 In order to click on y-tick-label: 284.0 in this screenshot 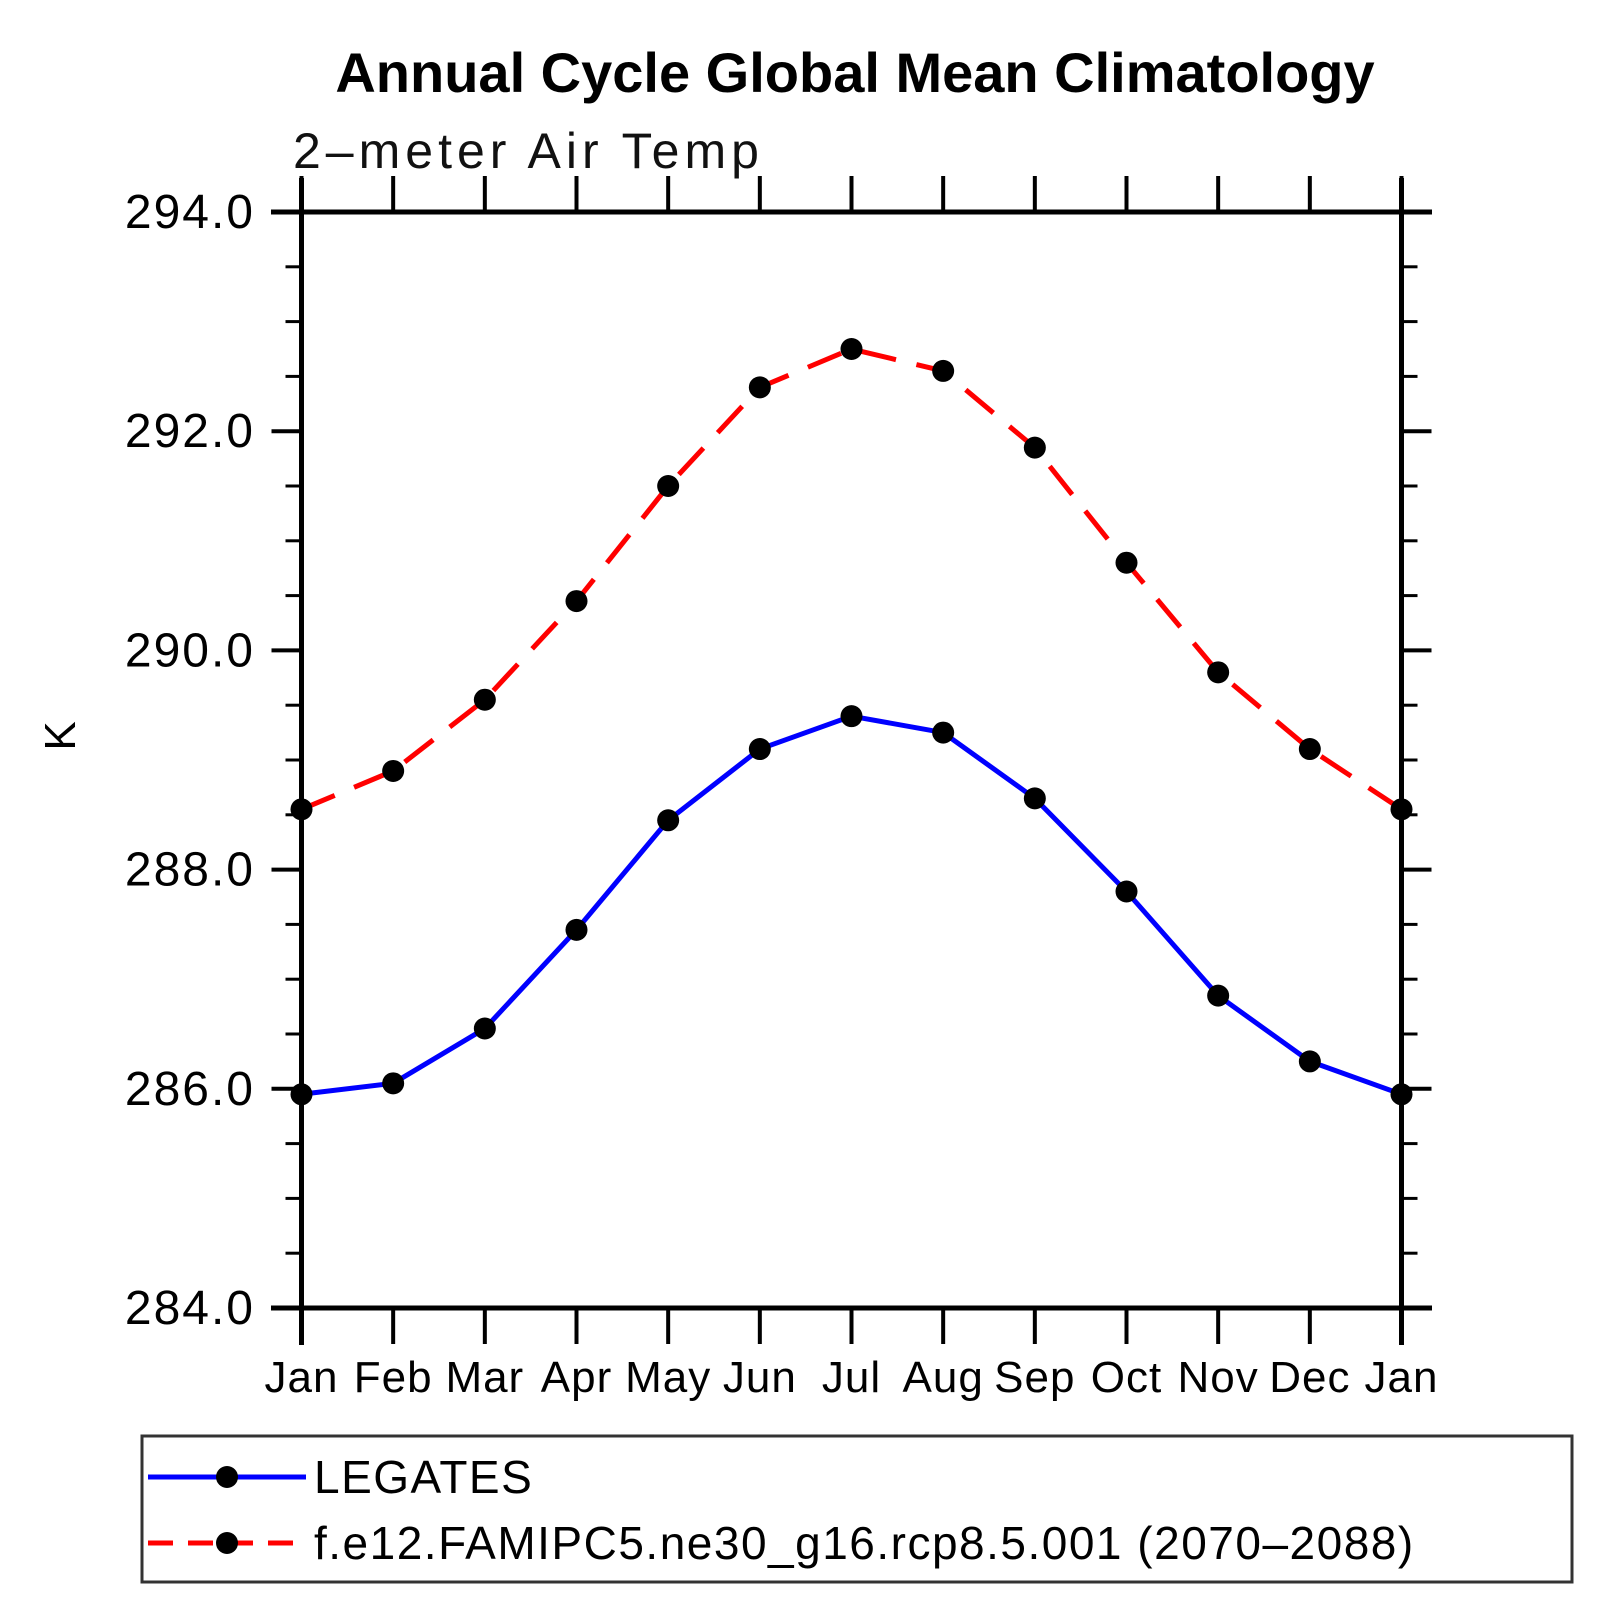, I will do `click(190, 1308)`.